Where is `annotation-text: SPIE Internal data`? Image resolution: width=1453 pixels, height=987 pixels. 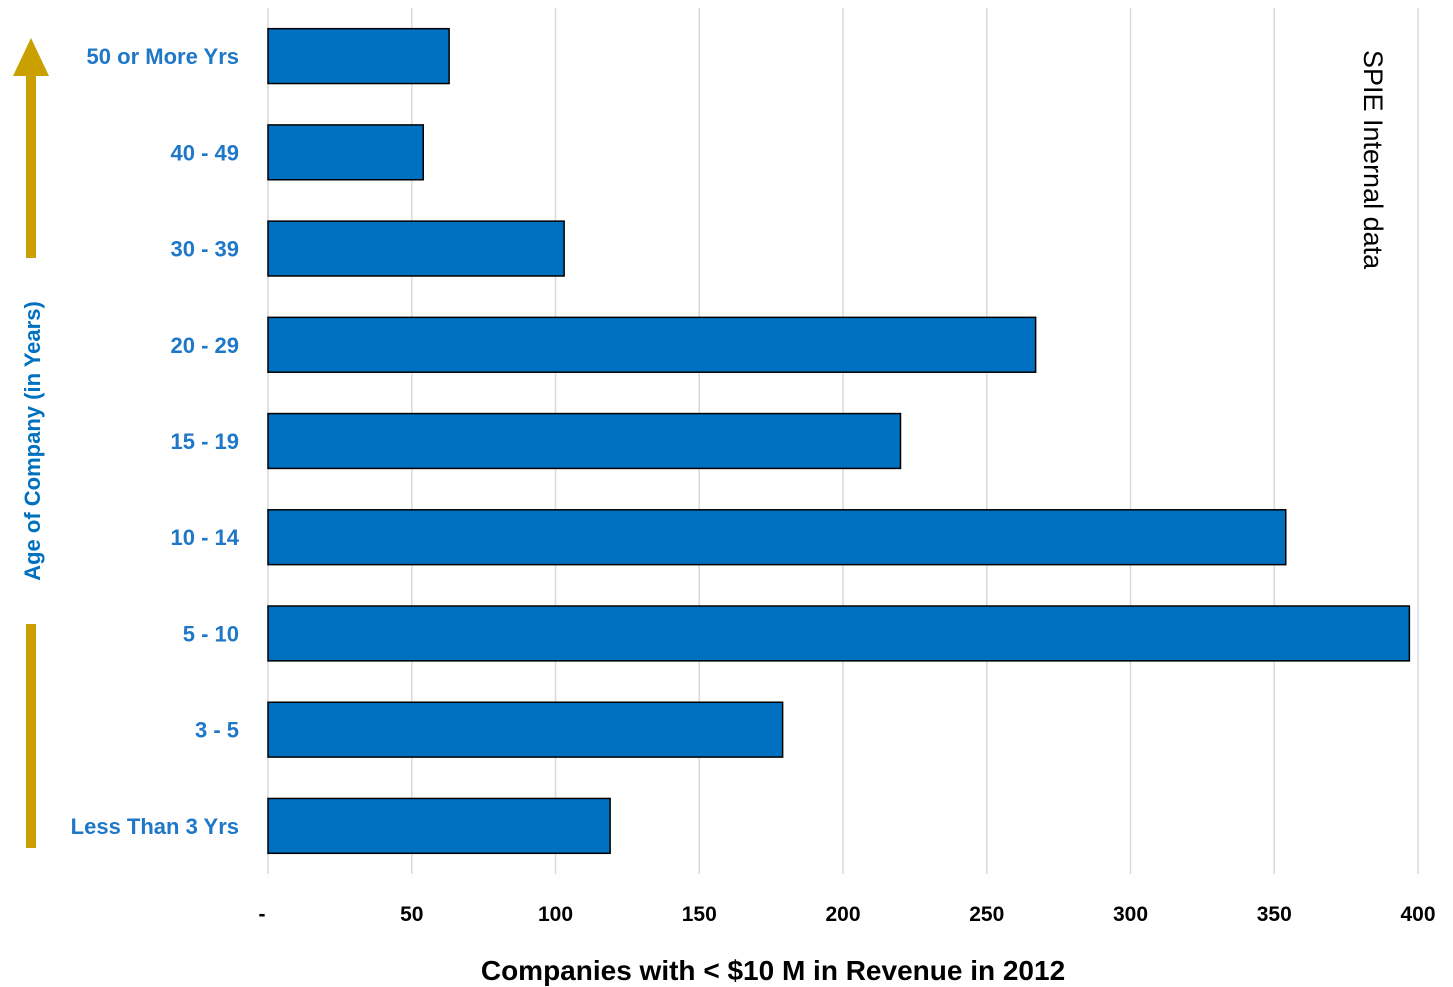
annotation-text: SPIE Internal data is located at coordinates (1373, 160).